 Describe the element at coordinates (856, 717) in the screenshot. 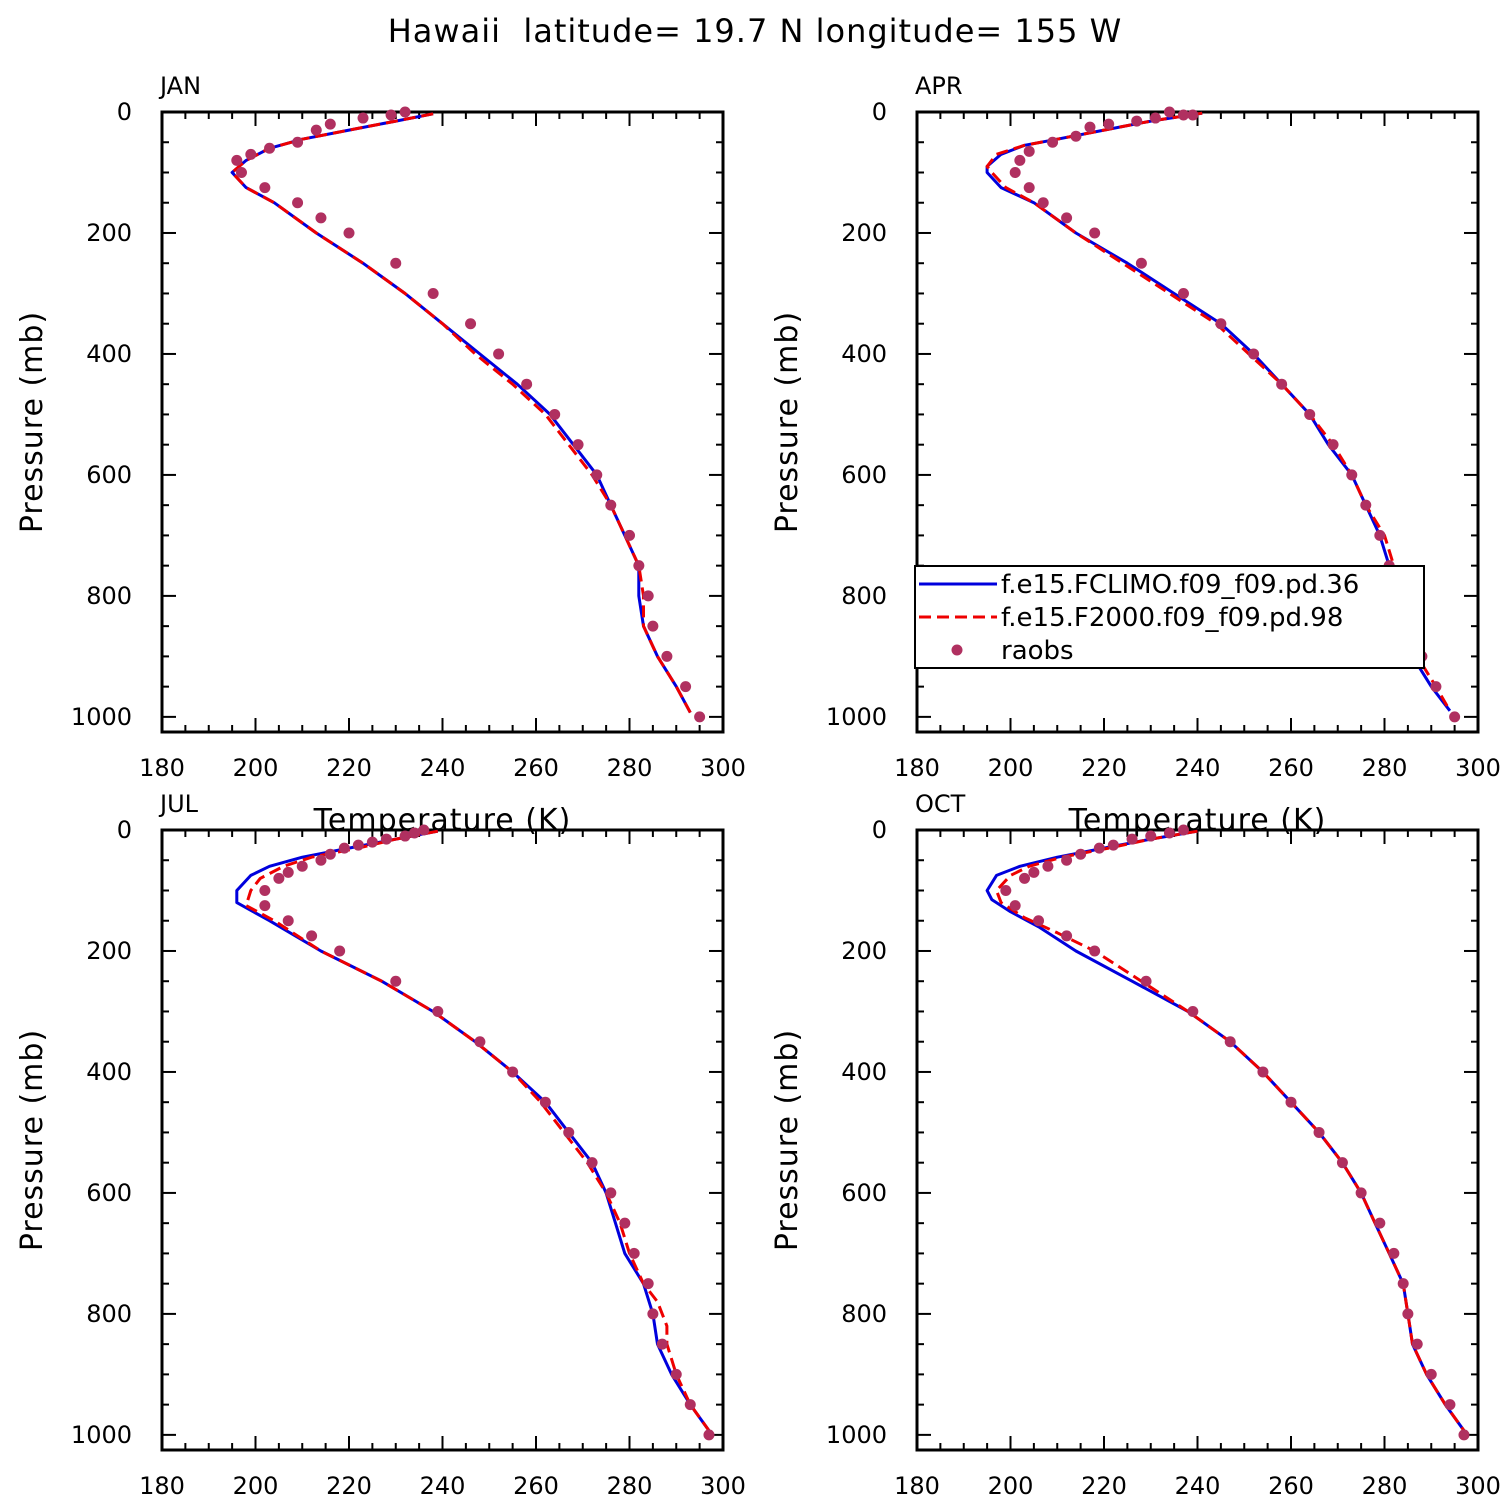

I see `y-tick-label: 1000` at that location.